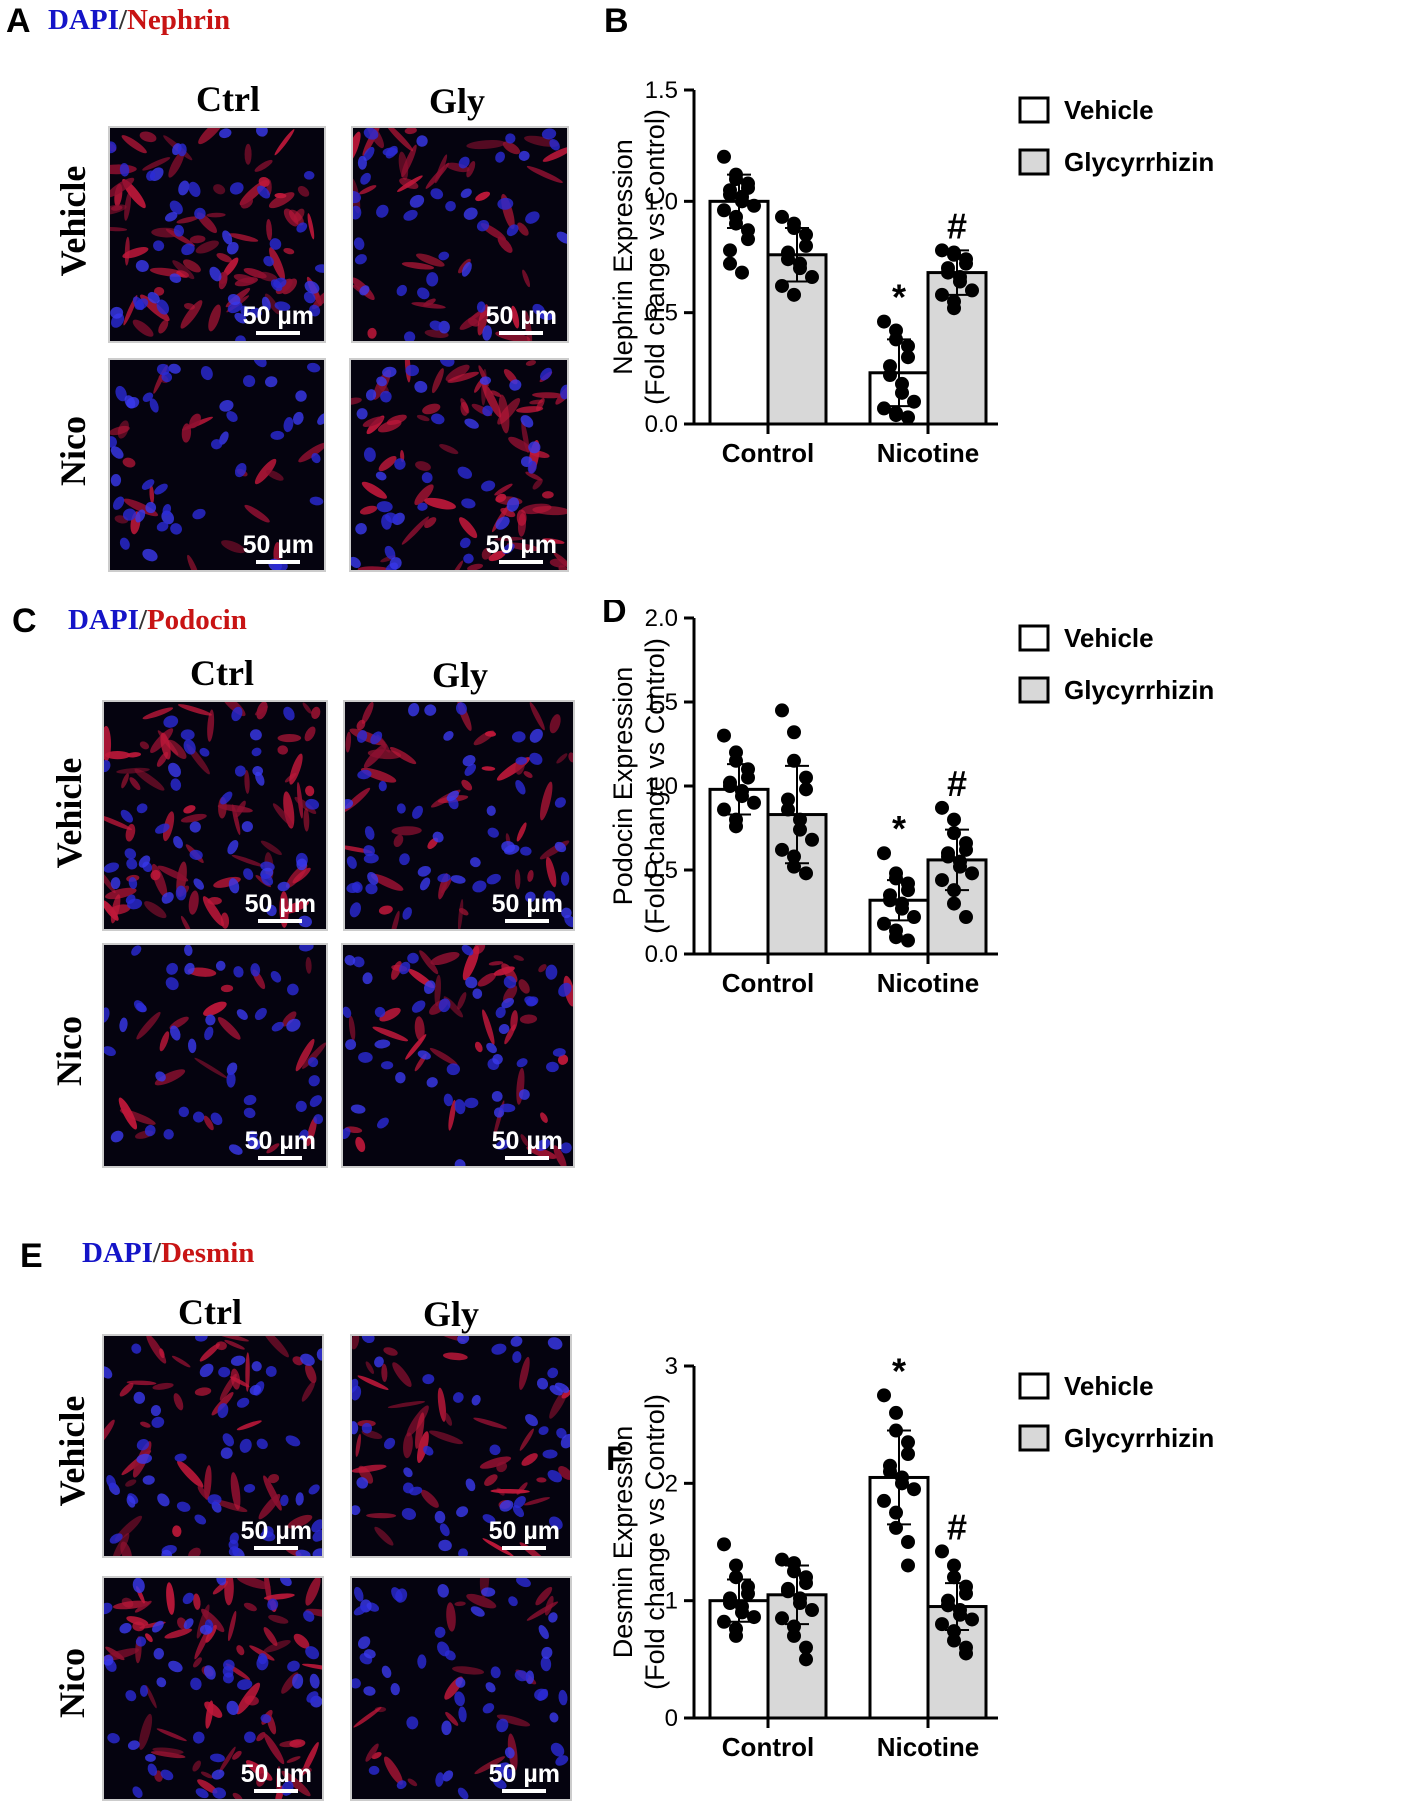  I want to click on marker-label: Desmin, so click(207, 1253).